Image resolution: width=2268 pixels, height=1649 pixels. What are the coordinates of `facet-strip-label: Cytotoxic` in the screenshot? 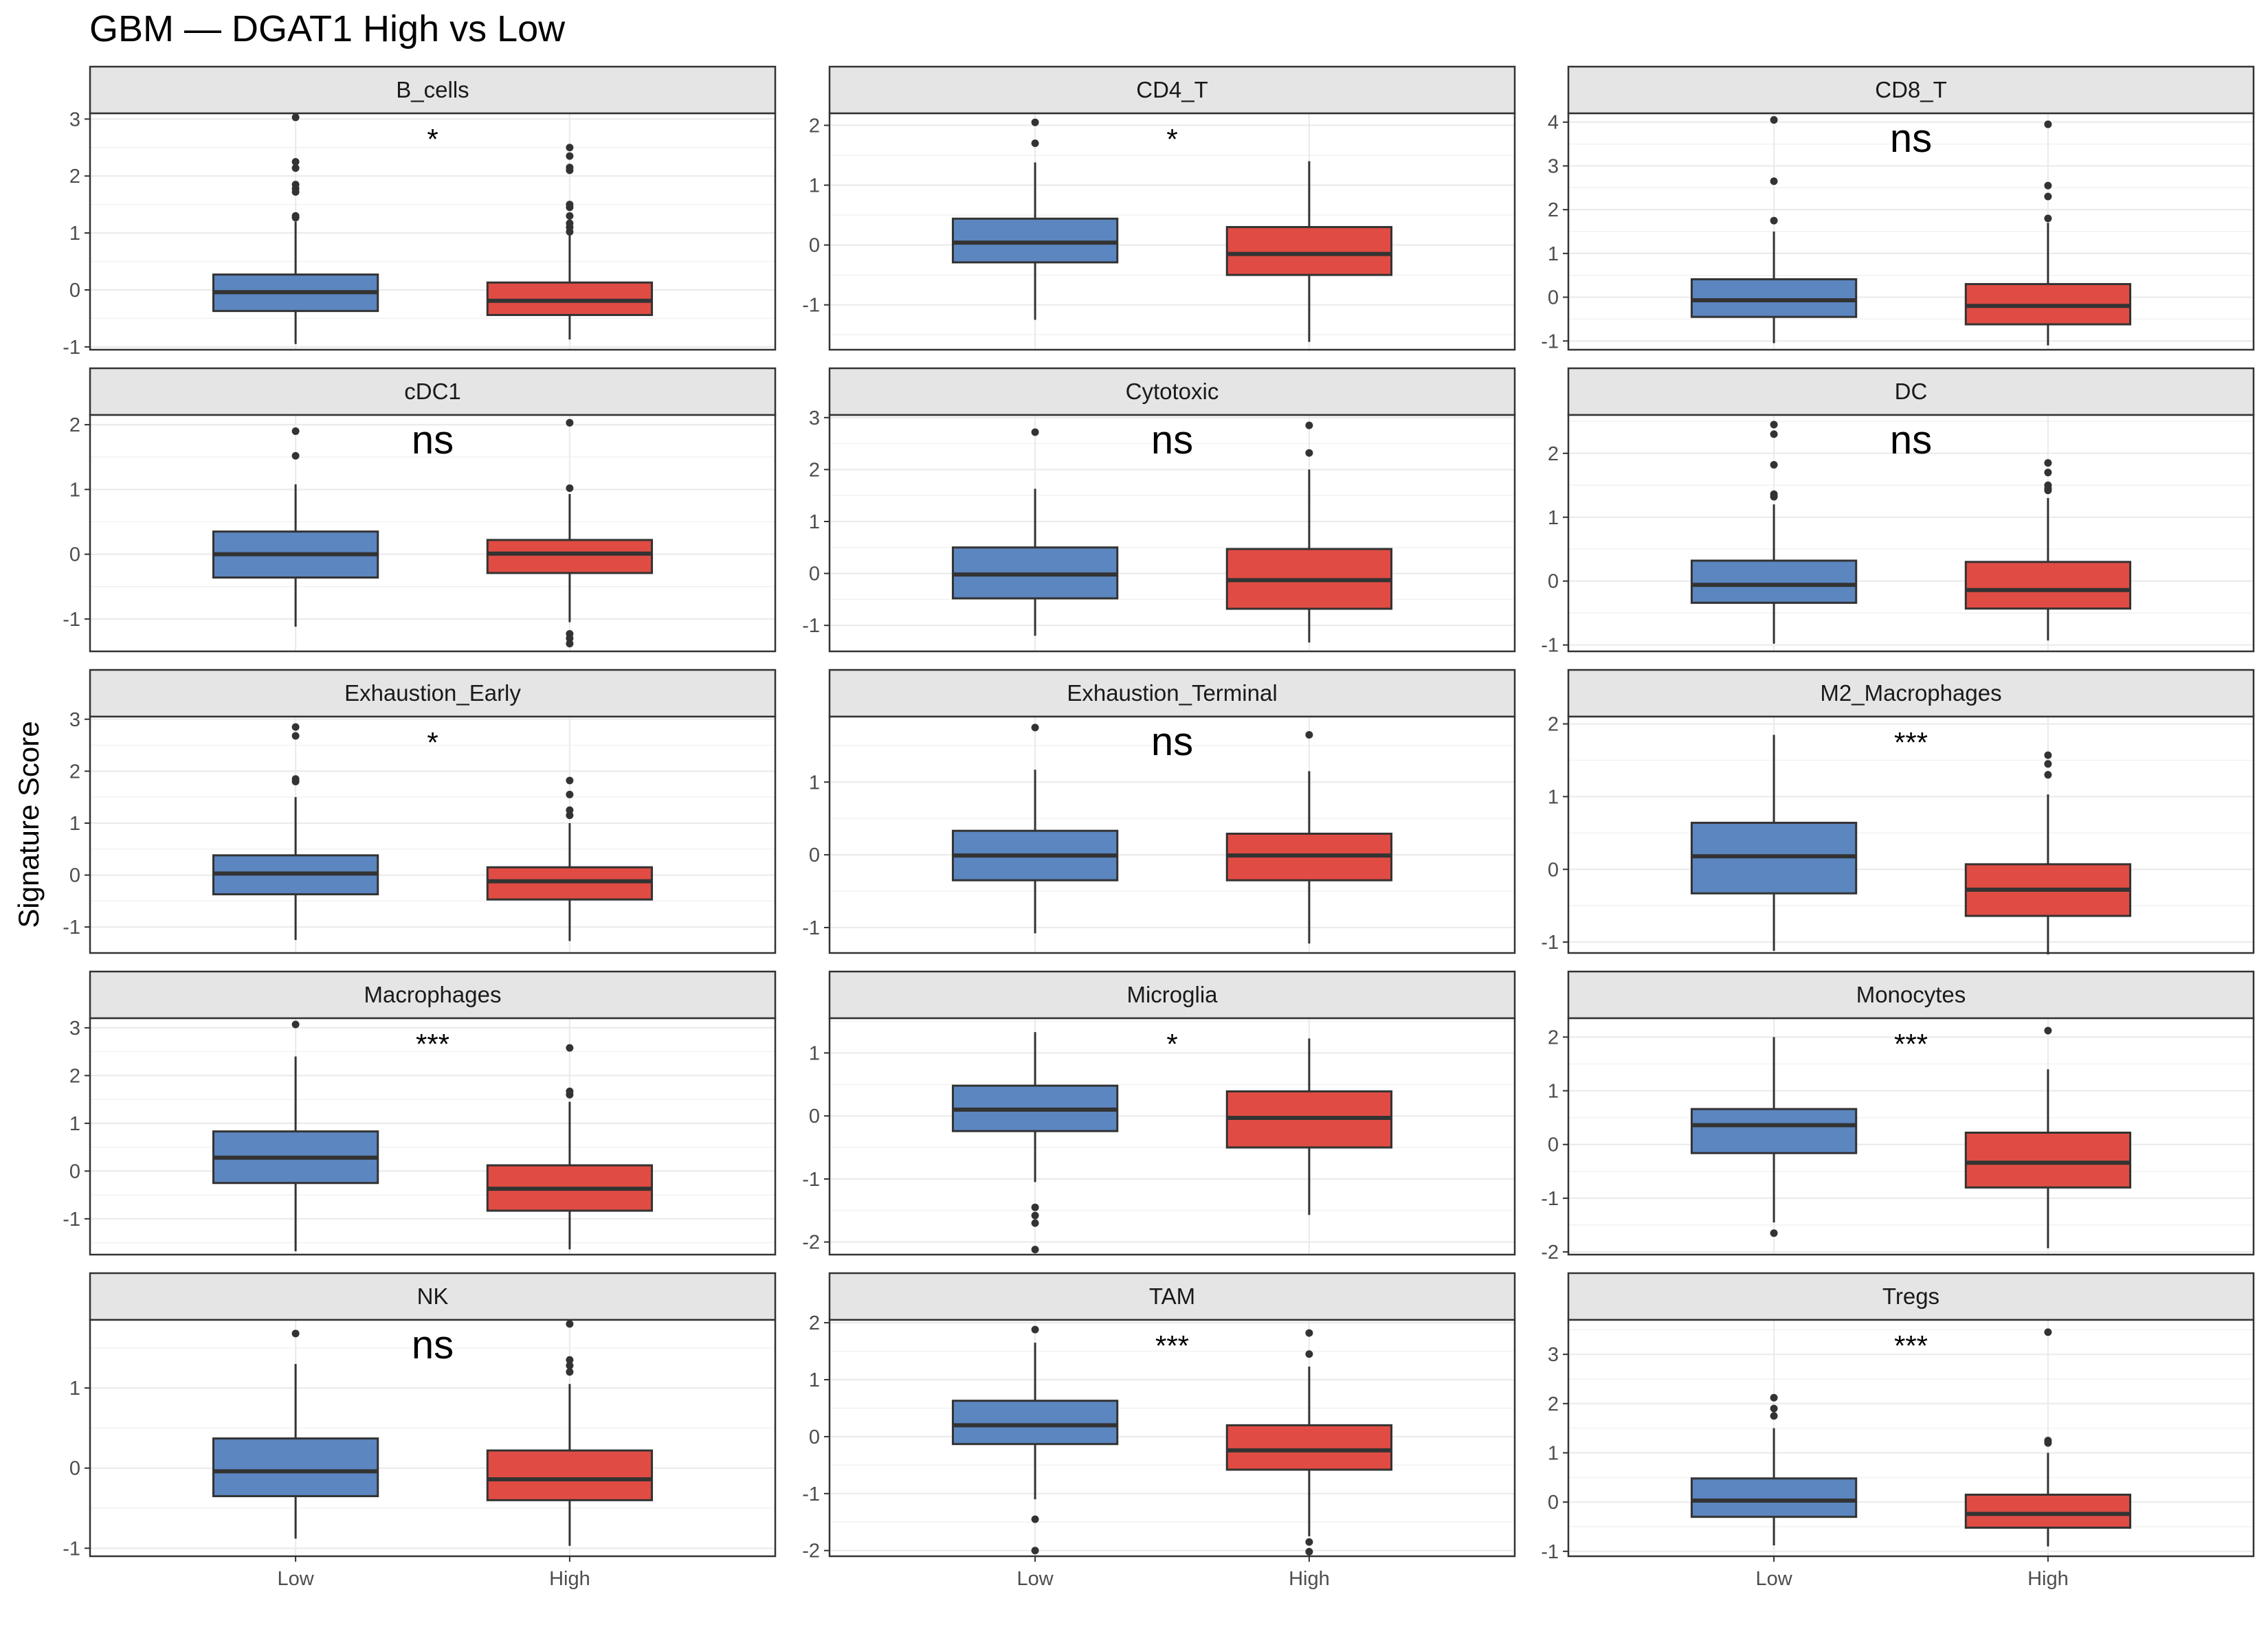 It's located at (1172, 391).